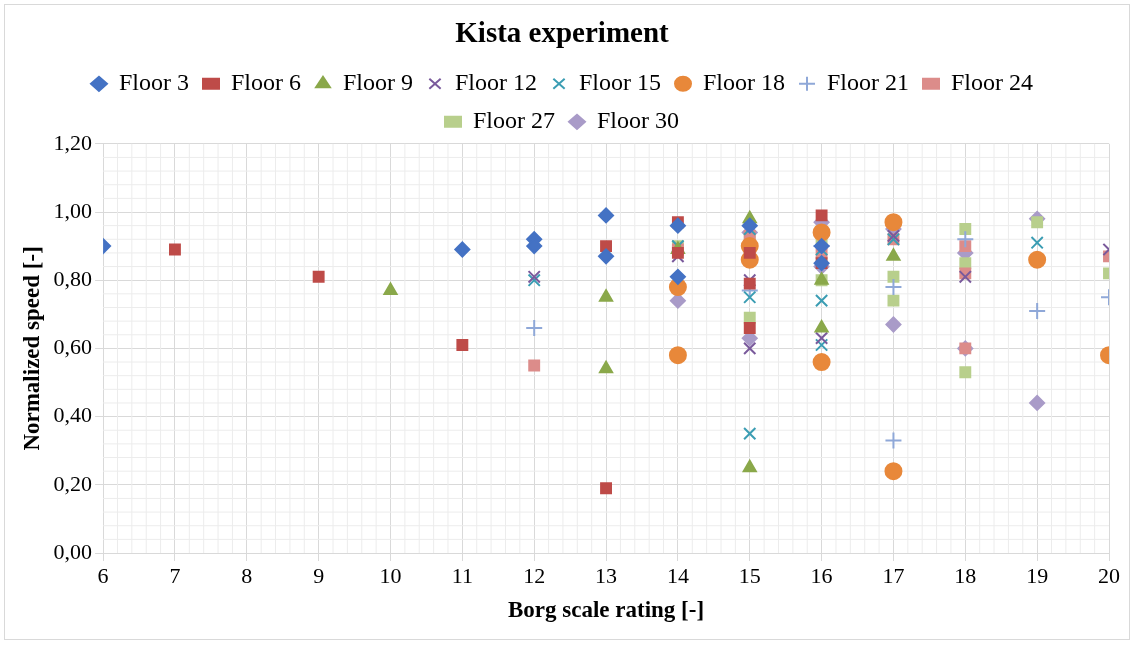  Describe the element at coordinates (377, 82) in the screenshot. I see `legend-label: Floor 9` at that location.